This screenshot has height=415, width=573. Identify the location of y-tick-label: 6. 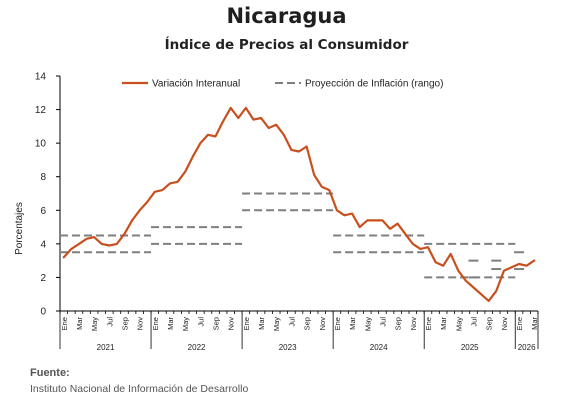
(43, 211).